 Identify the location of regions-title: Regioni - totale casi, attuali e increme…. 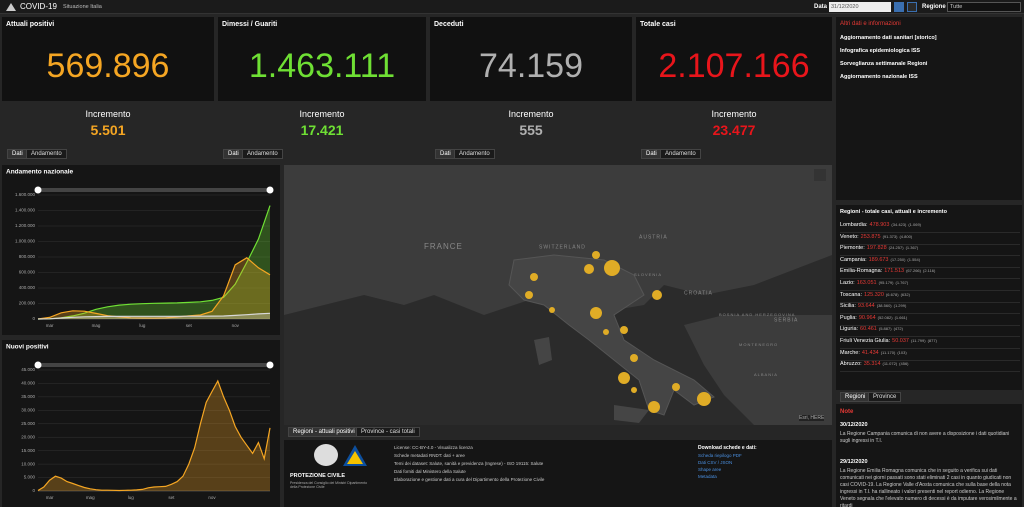
(893, 212).